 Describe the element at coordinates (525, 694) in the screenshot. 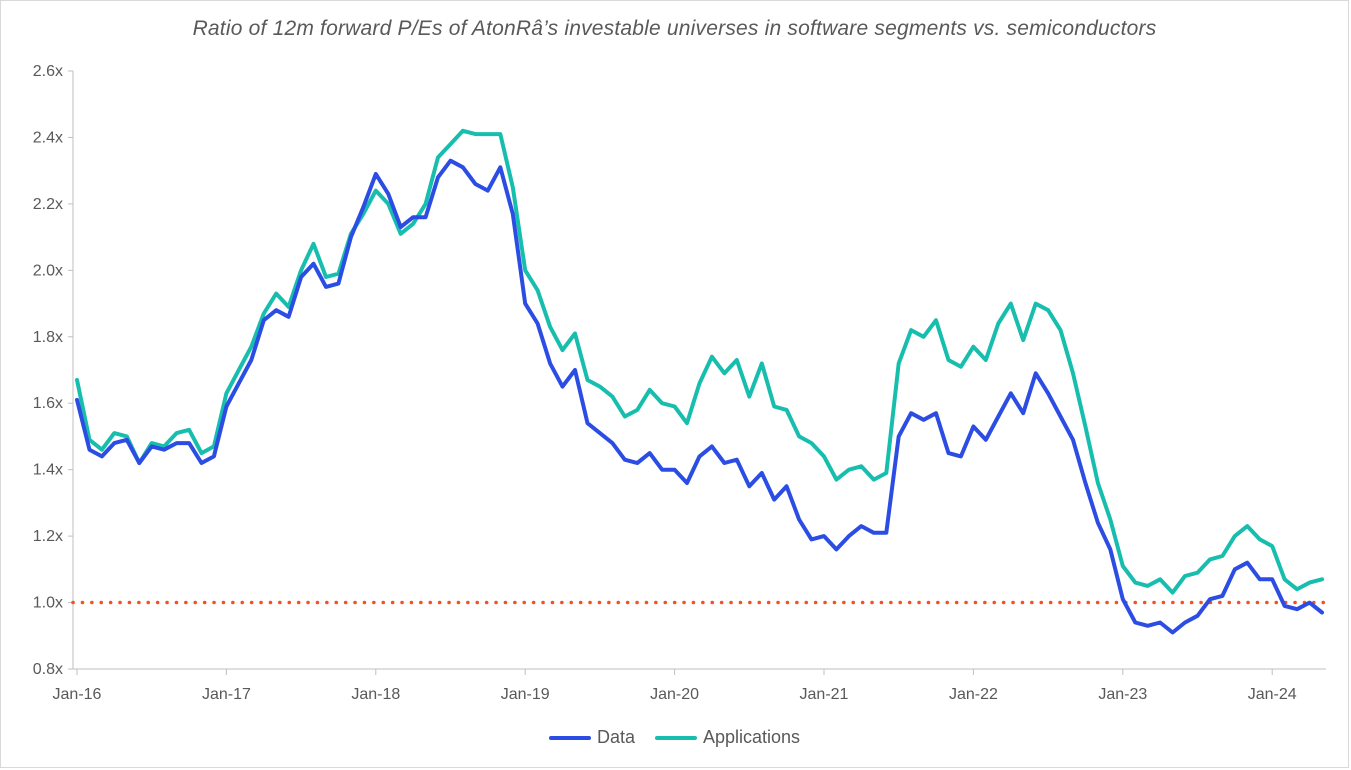

I see `x-tick-label: Jan-19` at that location.